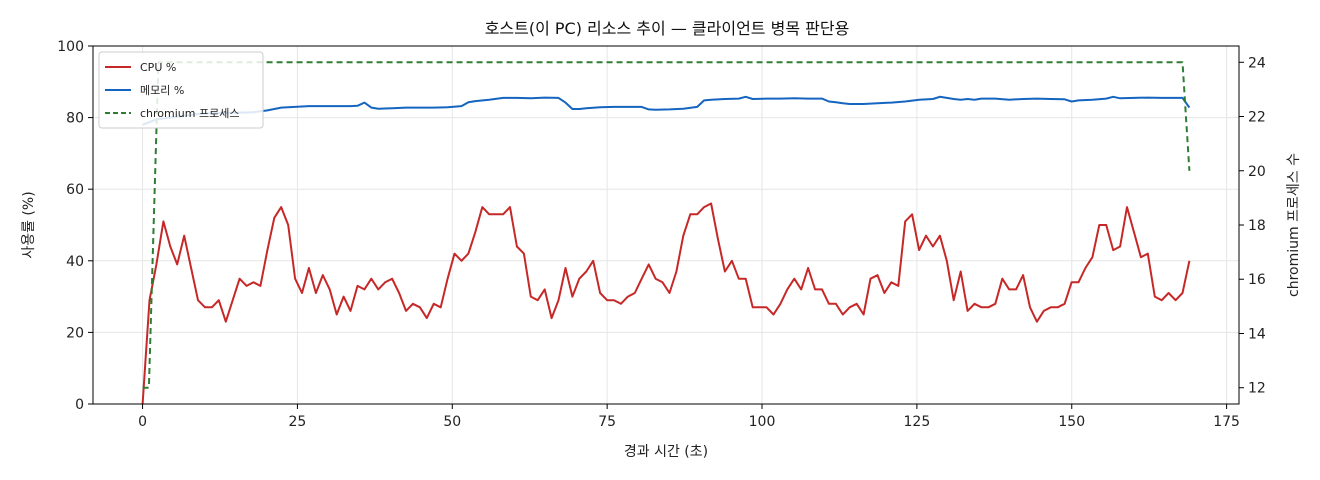  I want to click on y-tick-label: 80, so click(75, 119).